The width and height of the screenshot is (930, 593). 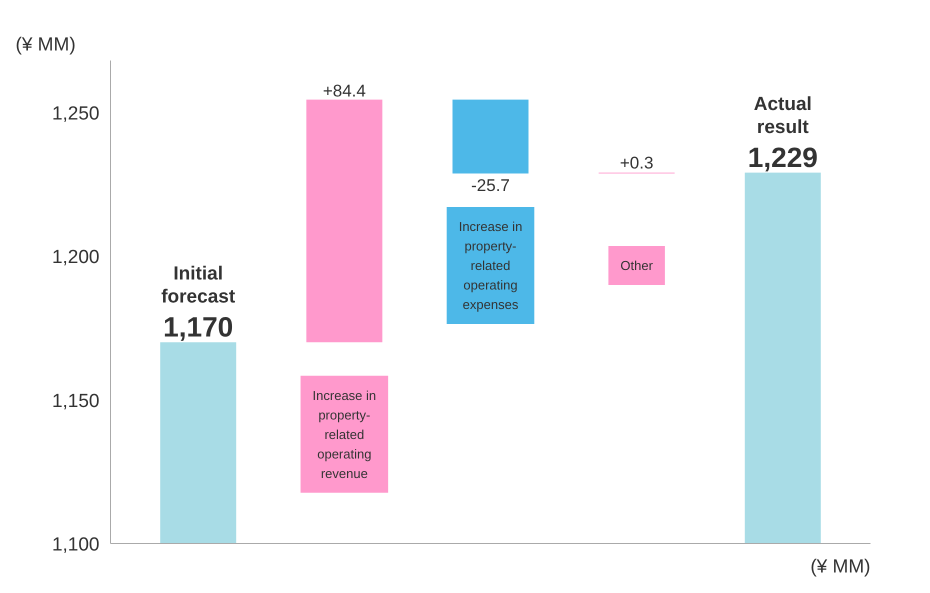 What do you see at coordinates (198, 327) in the screenshot?
I see `data-label: 1,170` at bounding box center [198, 327].